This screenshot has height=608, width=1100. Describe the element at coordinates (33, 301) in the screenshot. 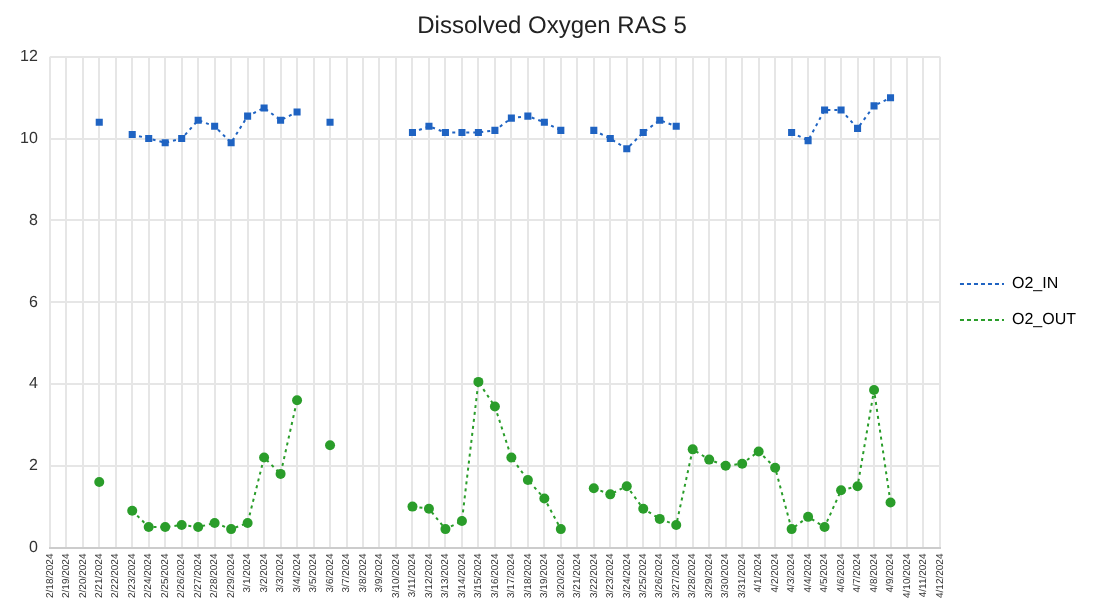

I see `y-tick-label: 6` at that location.